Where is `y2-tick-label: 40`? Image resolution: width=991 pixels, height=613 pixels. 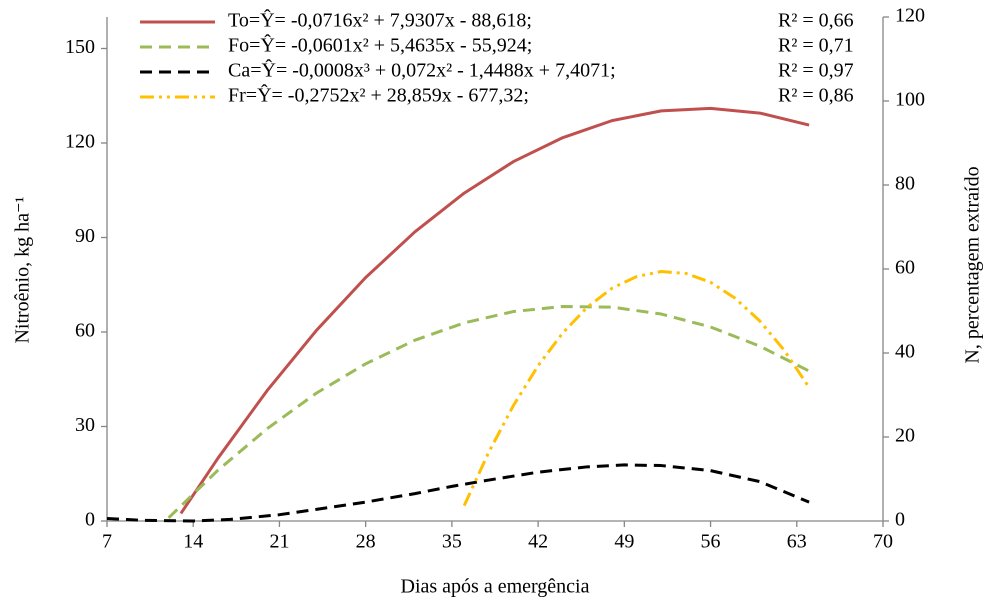 y2-tick-label: 40 is located at coordinates (905, 352).